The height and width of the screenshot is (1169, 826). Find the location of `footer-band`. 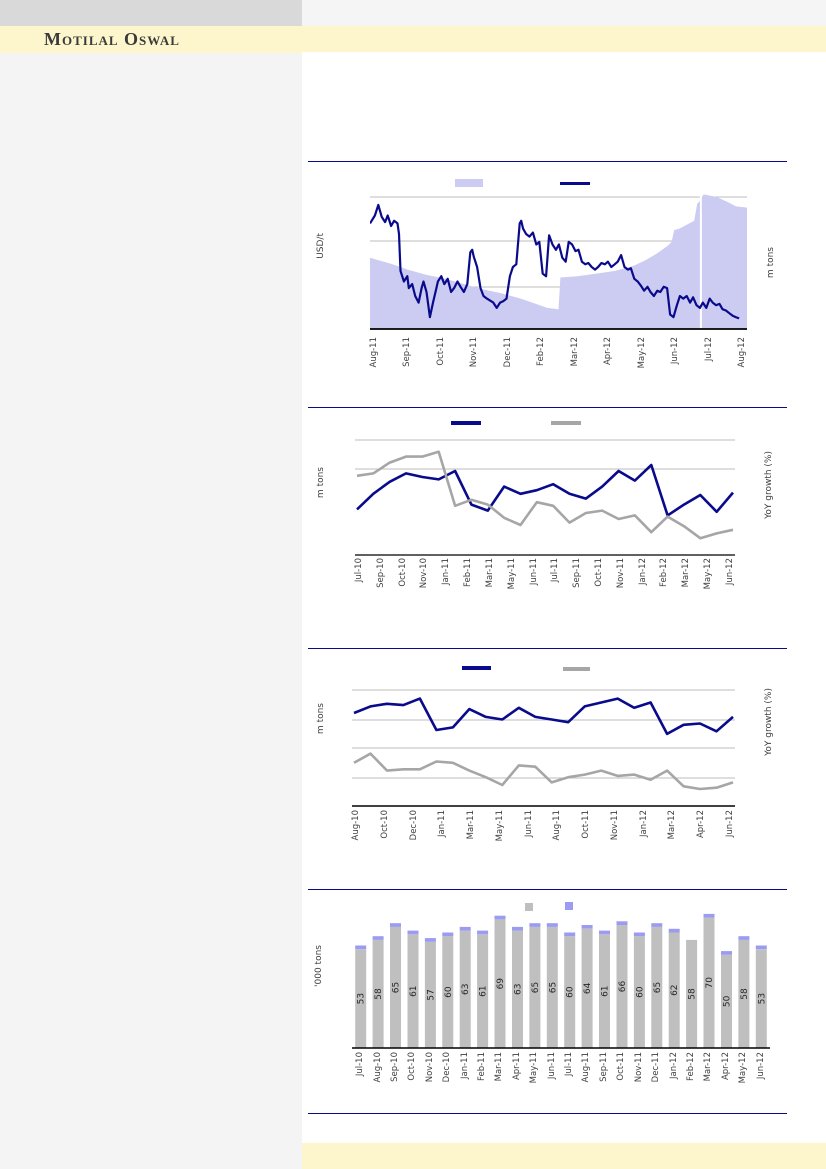

footer-band is located at coordinates (564, 1156).